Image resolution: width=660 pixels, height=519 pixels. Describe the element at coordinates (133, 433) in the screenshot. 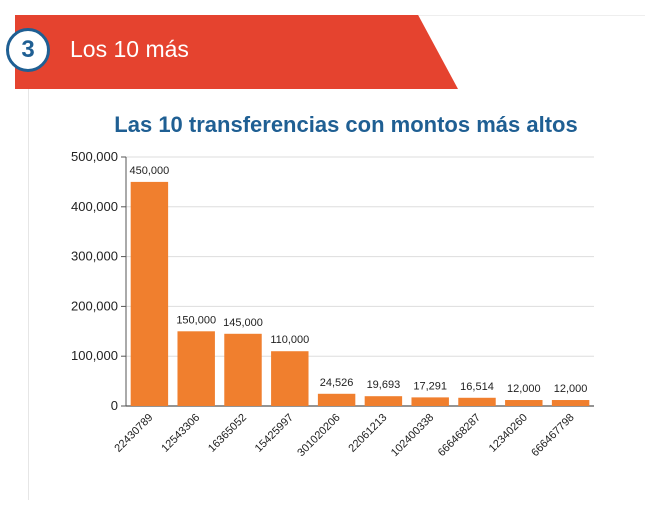

I see `x-tick-label: 22430789` at that location.